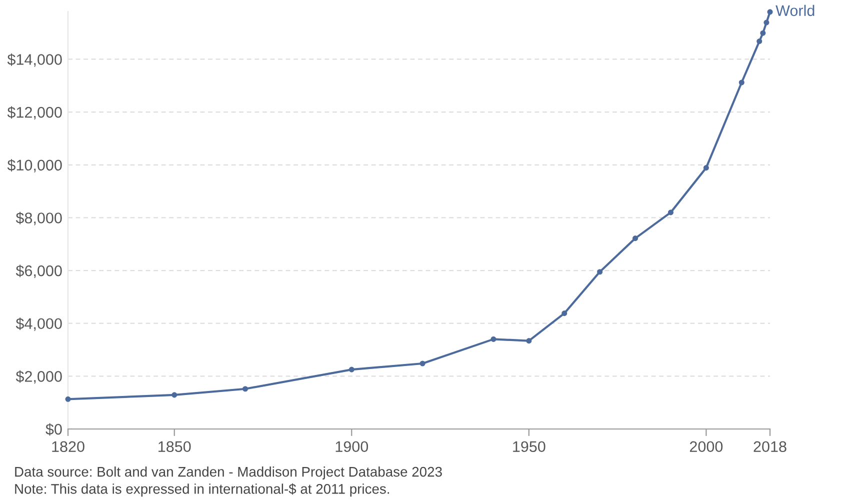  I want to click on series-label: World, so click(795, 10).